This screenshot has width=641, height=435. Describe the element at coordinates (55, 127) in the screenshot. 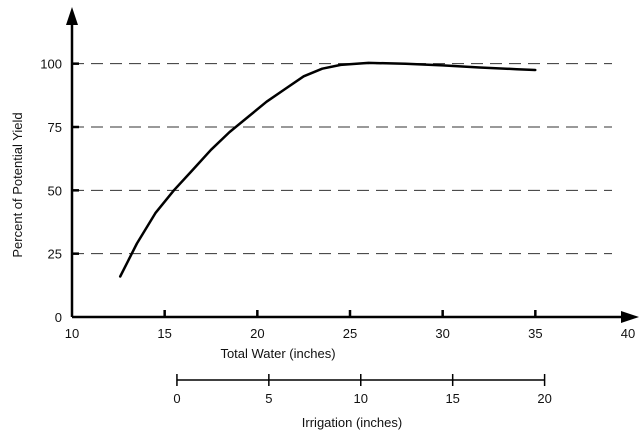

I see `y-tick-label: 75` at that location.